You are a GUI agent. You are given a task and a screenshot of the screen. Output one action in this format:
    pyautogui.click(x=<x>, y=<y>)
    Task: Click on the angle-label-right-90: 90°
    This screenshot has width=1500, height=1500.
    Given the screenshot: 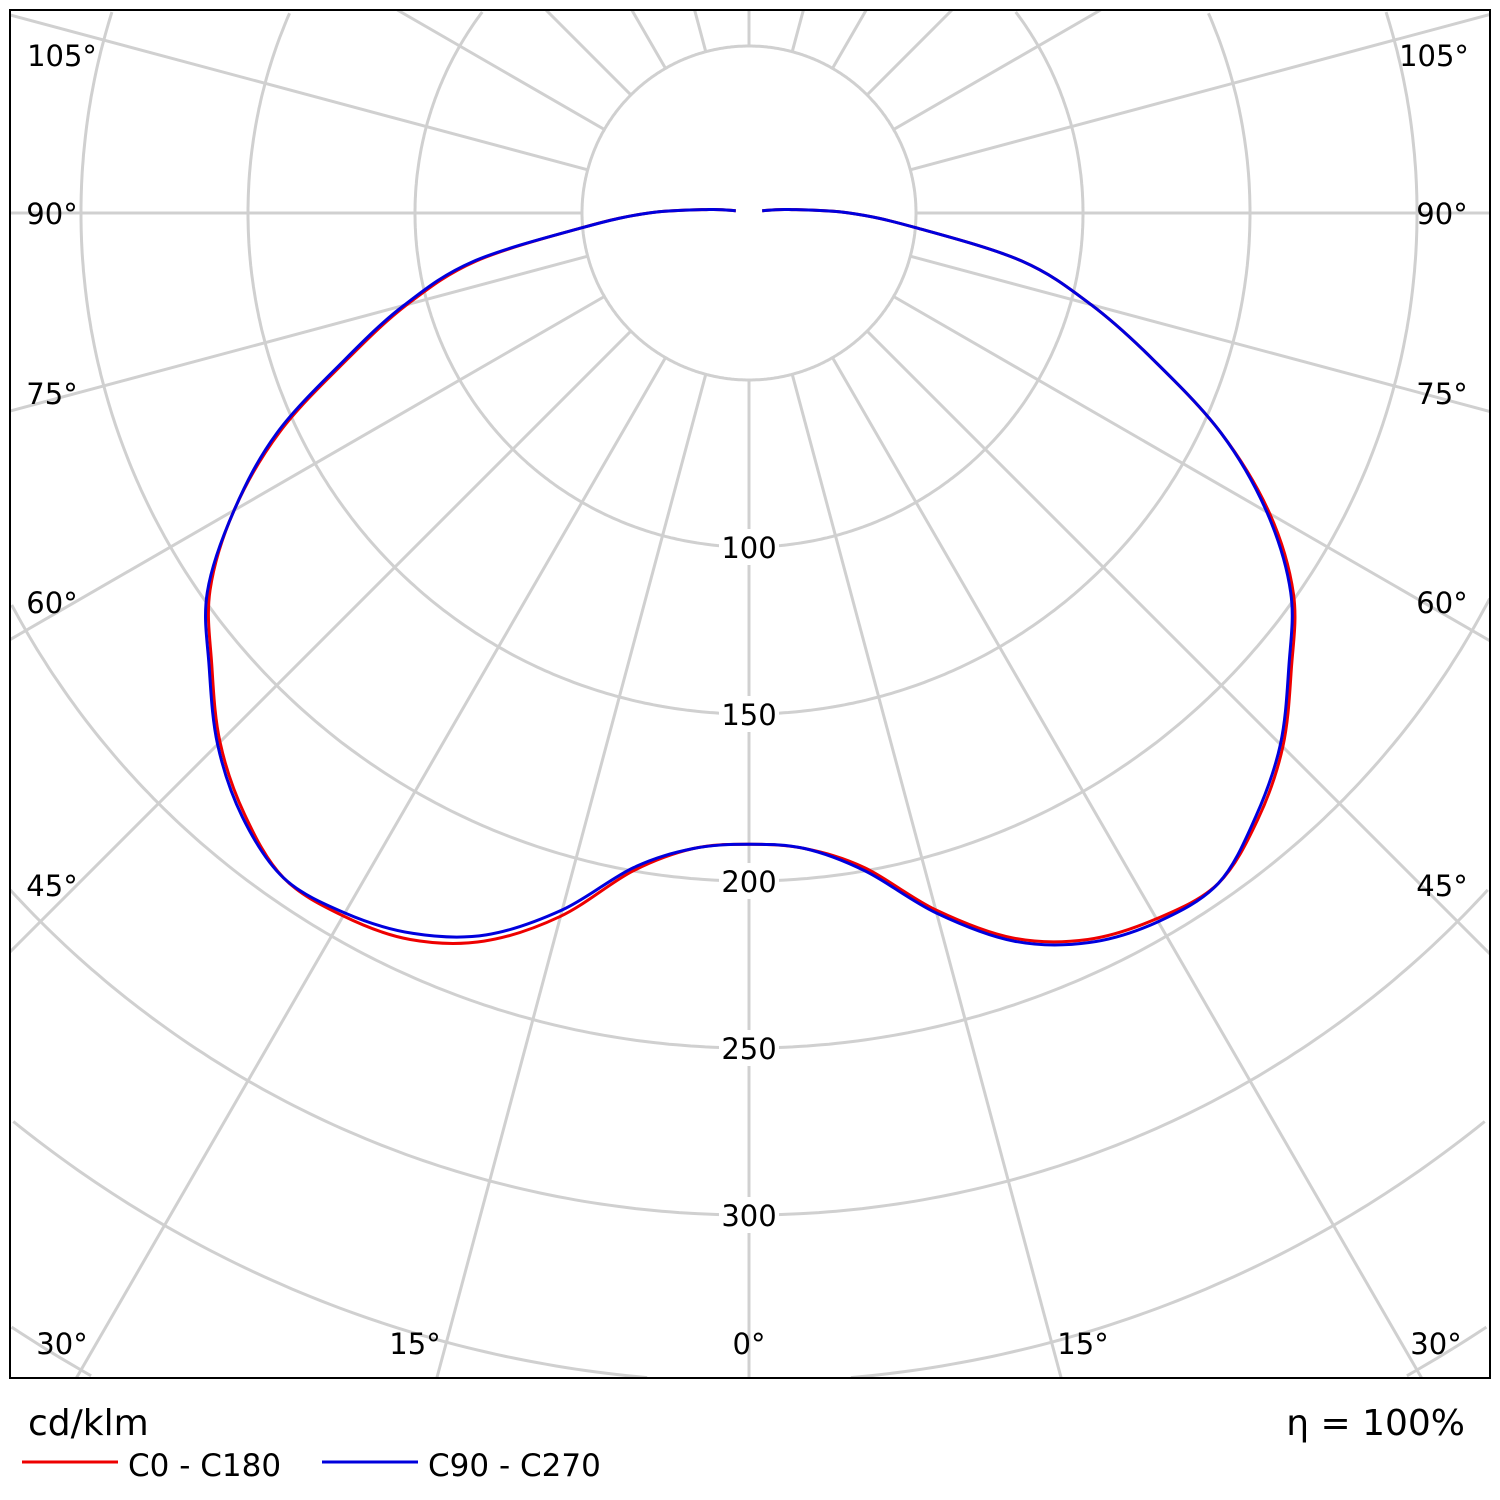 What is the action you would take?
    pyautogui.click(x=1441, y=214)
    